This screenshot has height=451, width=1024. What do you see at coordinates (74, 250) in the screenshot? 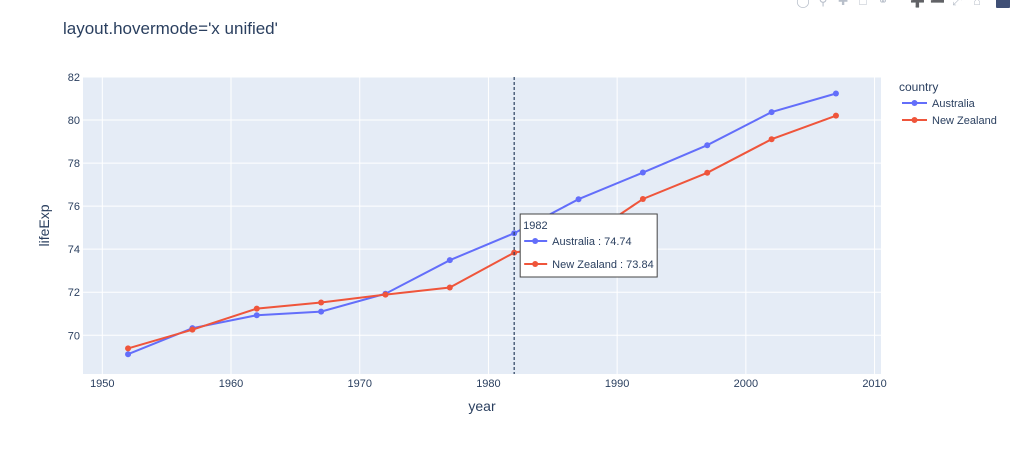
I see `y-tick-label: 74` at bounding box center [74, 250].